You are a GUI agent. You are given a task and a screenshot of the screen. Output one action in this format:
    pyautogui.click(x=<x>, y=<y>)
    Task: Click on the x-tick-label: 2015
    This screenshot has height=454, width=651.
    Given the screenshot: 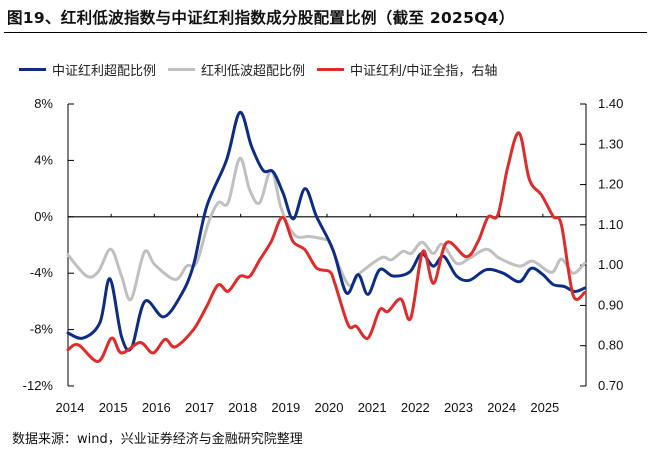 What is the action you would take?
    pyautogui.click(x=113, y=407)
    